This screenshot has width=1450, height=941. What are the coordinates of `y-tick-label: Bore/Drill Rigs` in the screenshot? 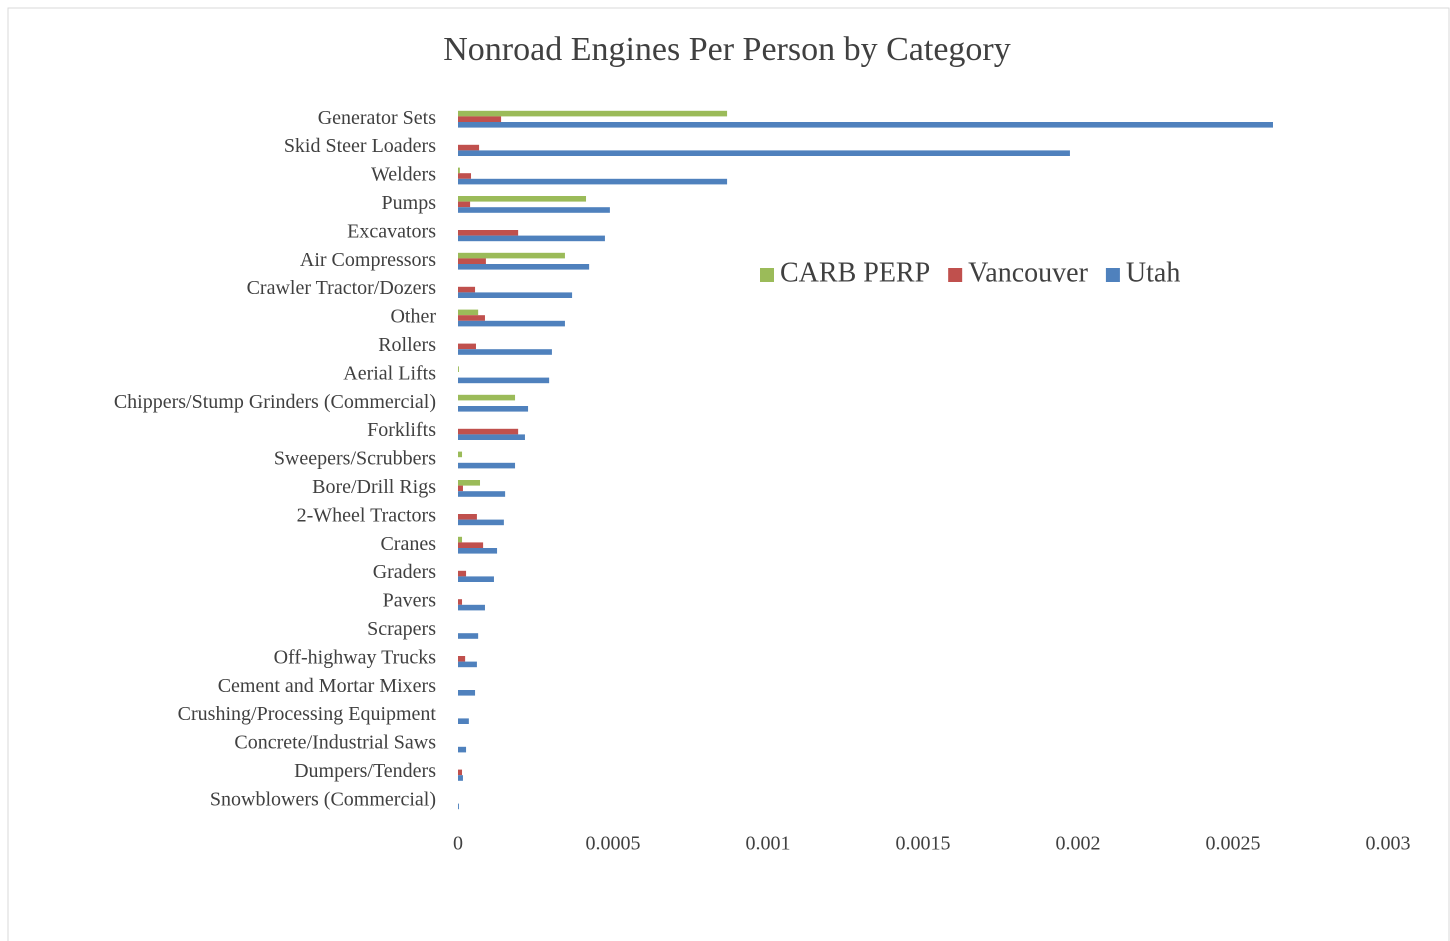 It's located at (374, 487).